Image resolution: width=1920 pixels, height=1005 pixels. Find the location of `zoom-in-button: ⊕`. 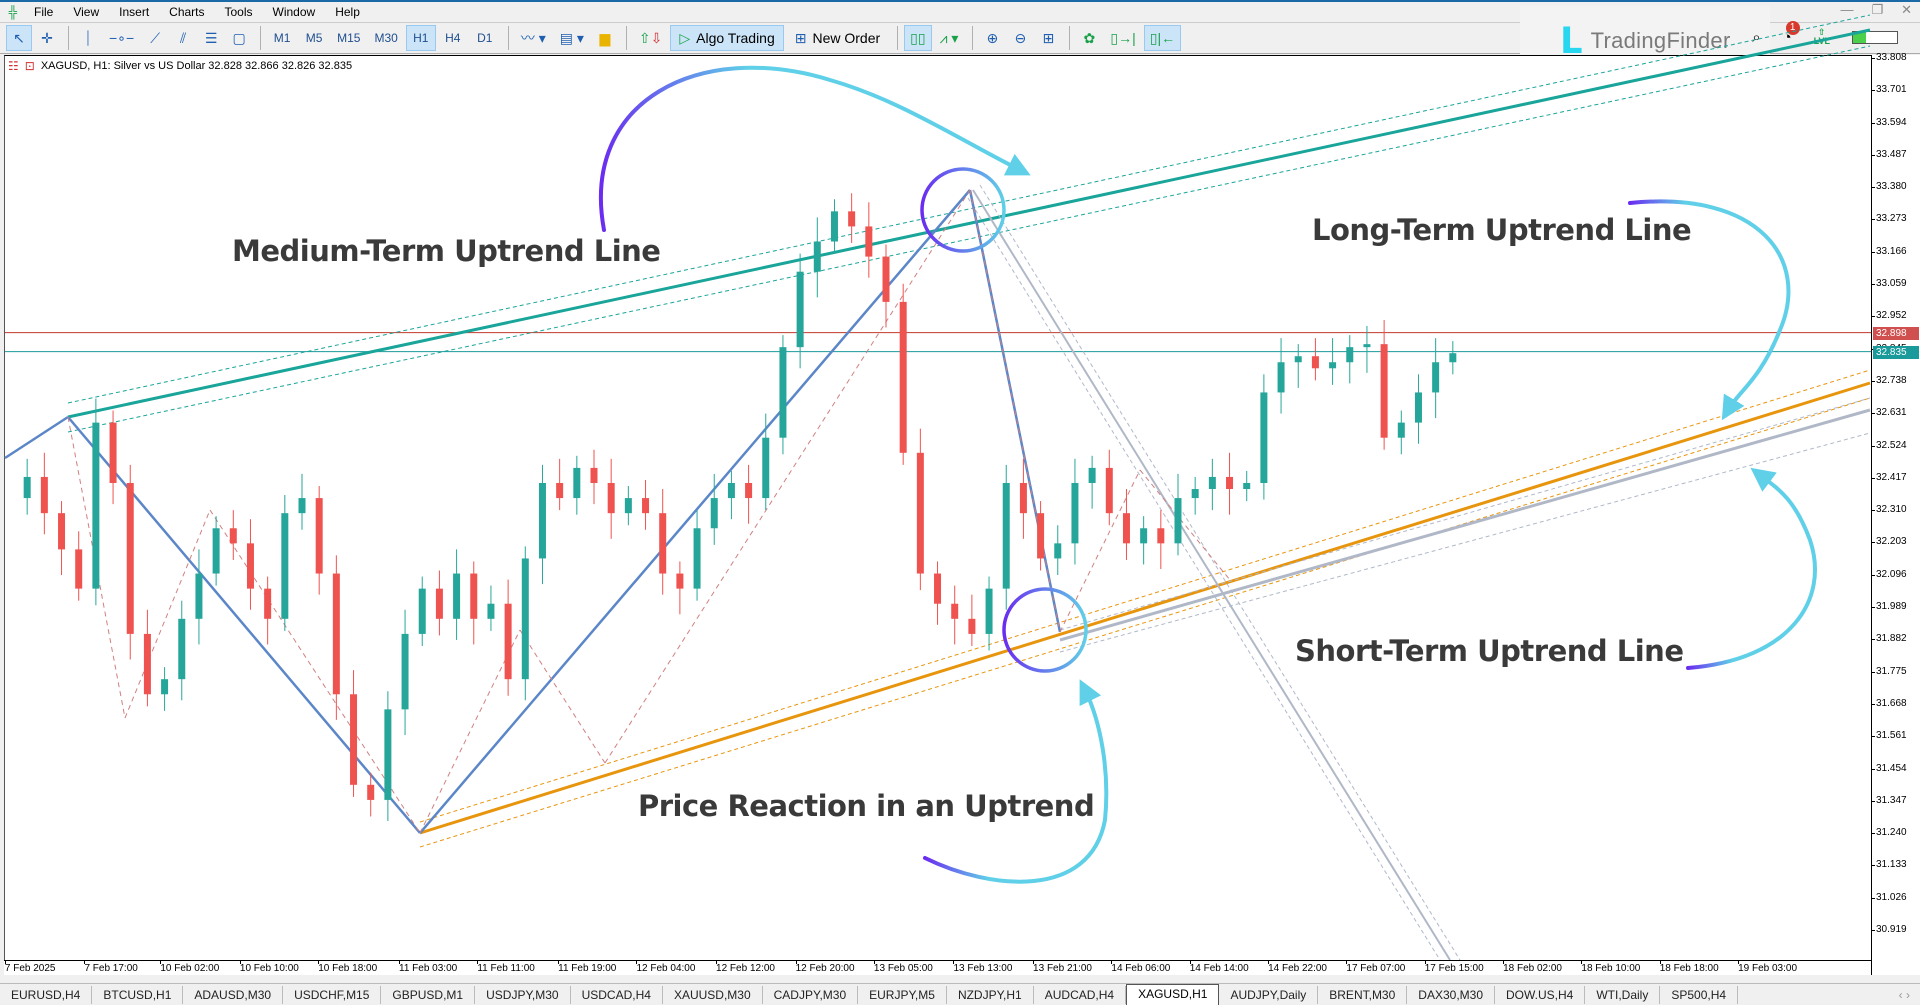

zoom-in-button: ⊕ is located at coordinates (992, 38).